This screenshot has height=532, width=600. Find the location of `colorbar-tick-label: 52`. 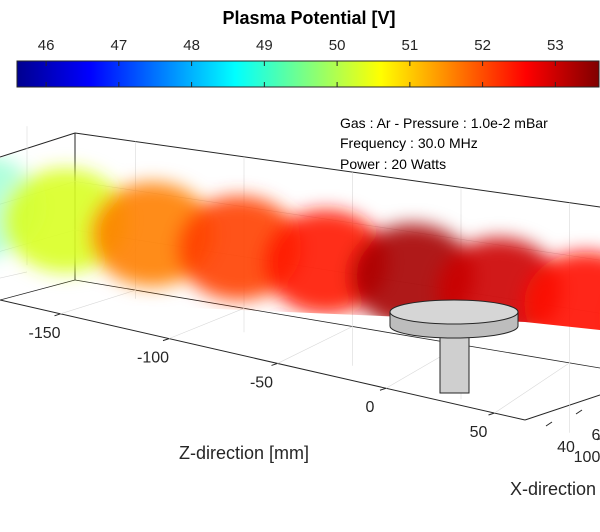

colorbar-tick-label: 52 is located at coordinates (482, 45).